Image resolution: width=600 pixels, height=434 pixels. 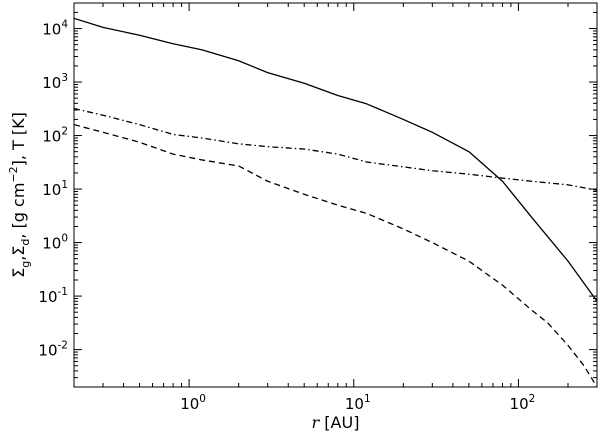 I want to click on x-tick-label: 10⁰, so click(x=193, y=403).